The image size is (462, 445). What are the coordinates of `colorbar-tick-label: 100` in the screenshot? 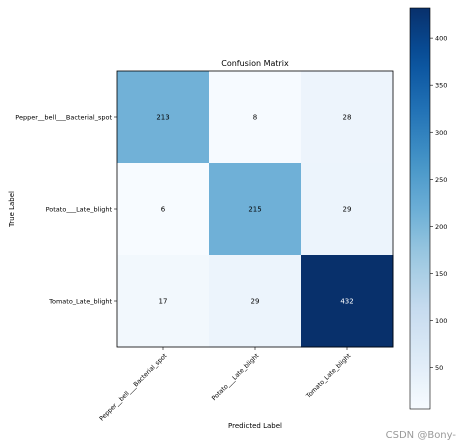 It's located at (441, 321).